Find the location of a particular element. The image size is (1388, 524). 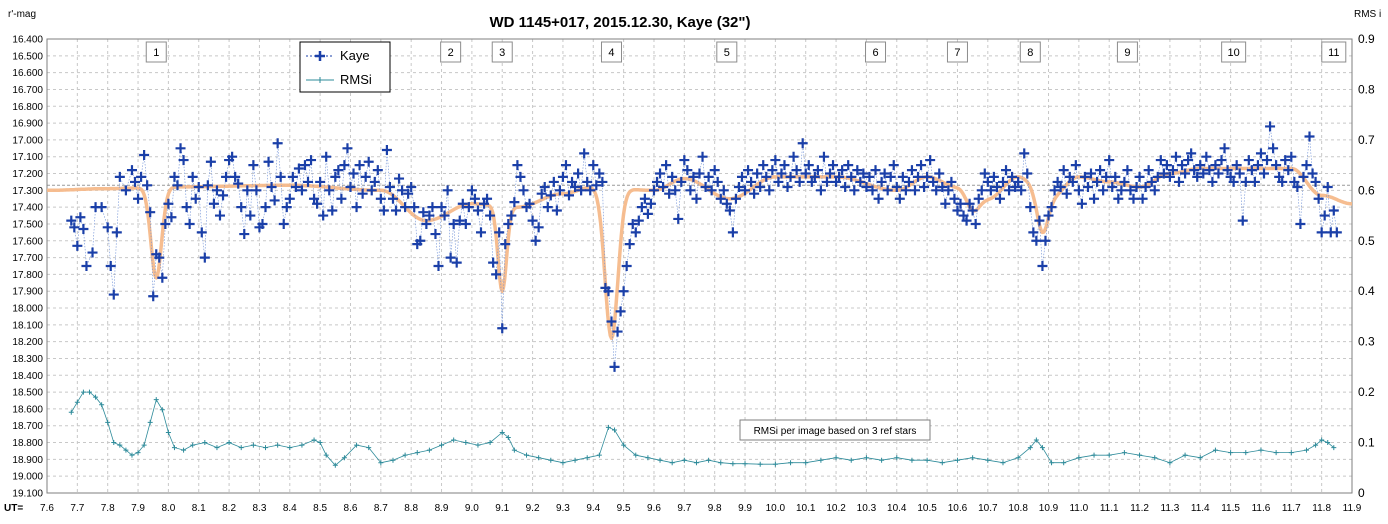

annotation-text: RMSi per image based on 3 ref stars is located at coordinates (835, 431).